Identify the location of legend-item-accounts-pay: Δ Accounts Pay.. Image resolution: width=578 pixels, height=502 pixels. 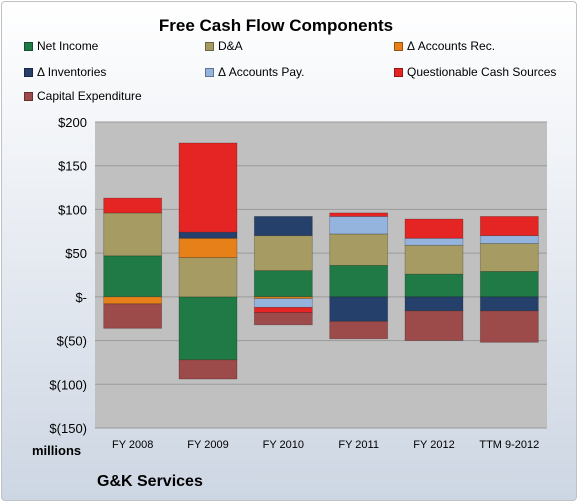
(255, 72).